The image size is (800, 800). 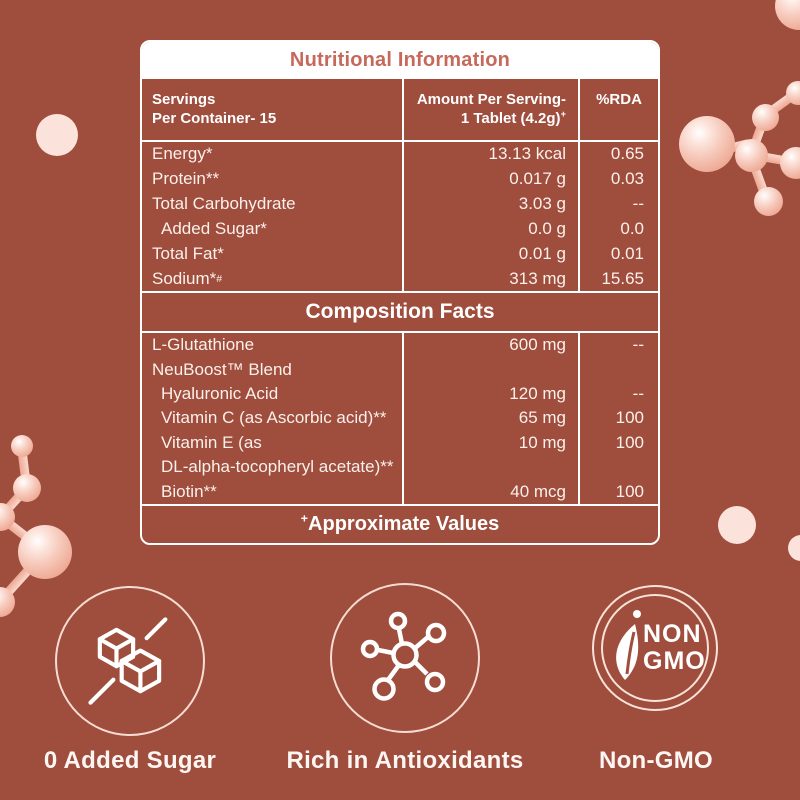 What do you see at coordinates (628, 645) in the screenshot?
I see `non-gmo-leaf-icon` at bounding box center [628, 645].